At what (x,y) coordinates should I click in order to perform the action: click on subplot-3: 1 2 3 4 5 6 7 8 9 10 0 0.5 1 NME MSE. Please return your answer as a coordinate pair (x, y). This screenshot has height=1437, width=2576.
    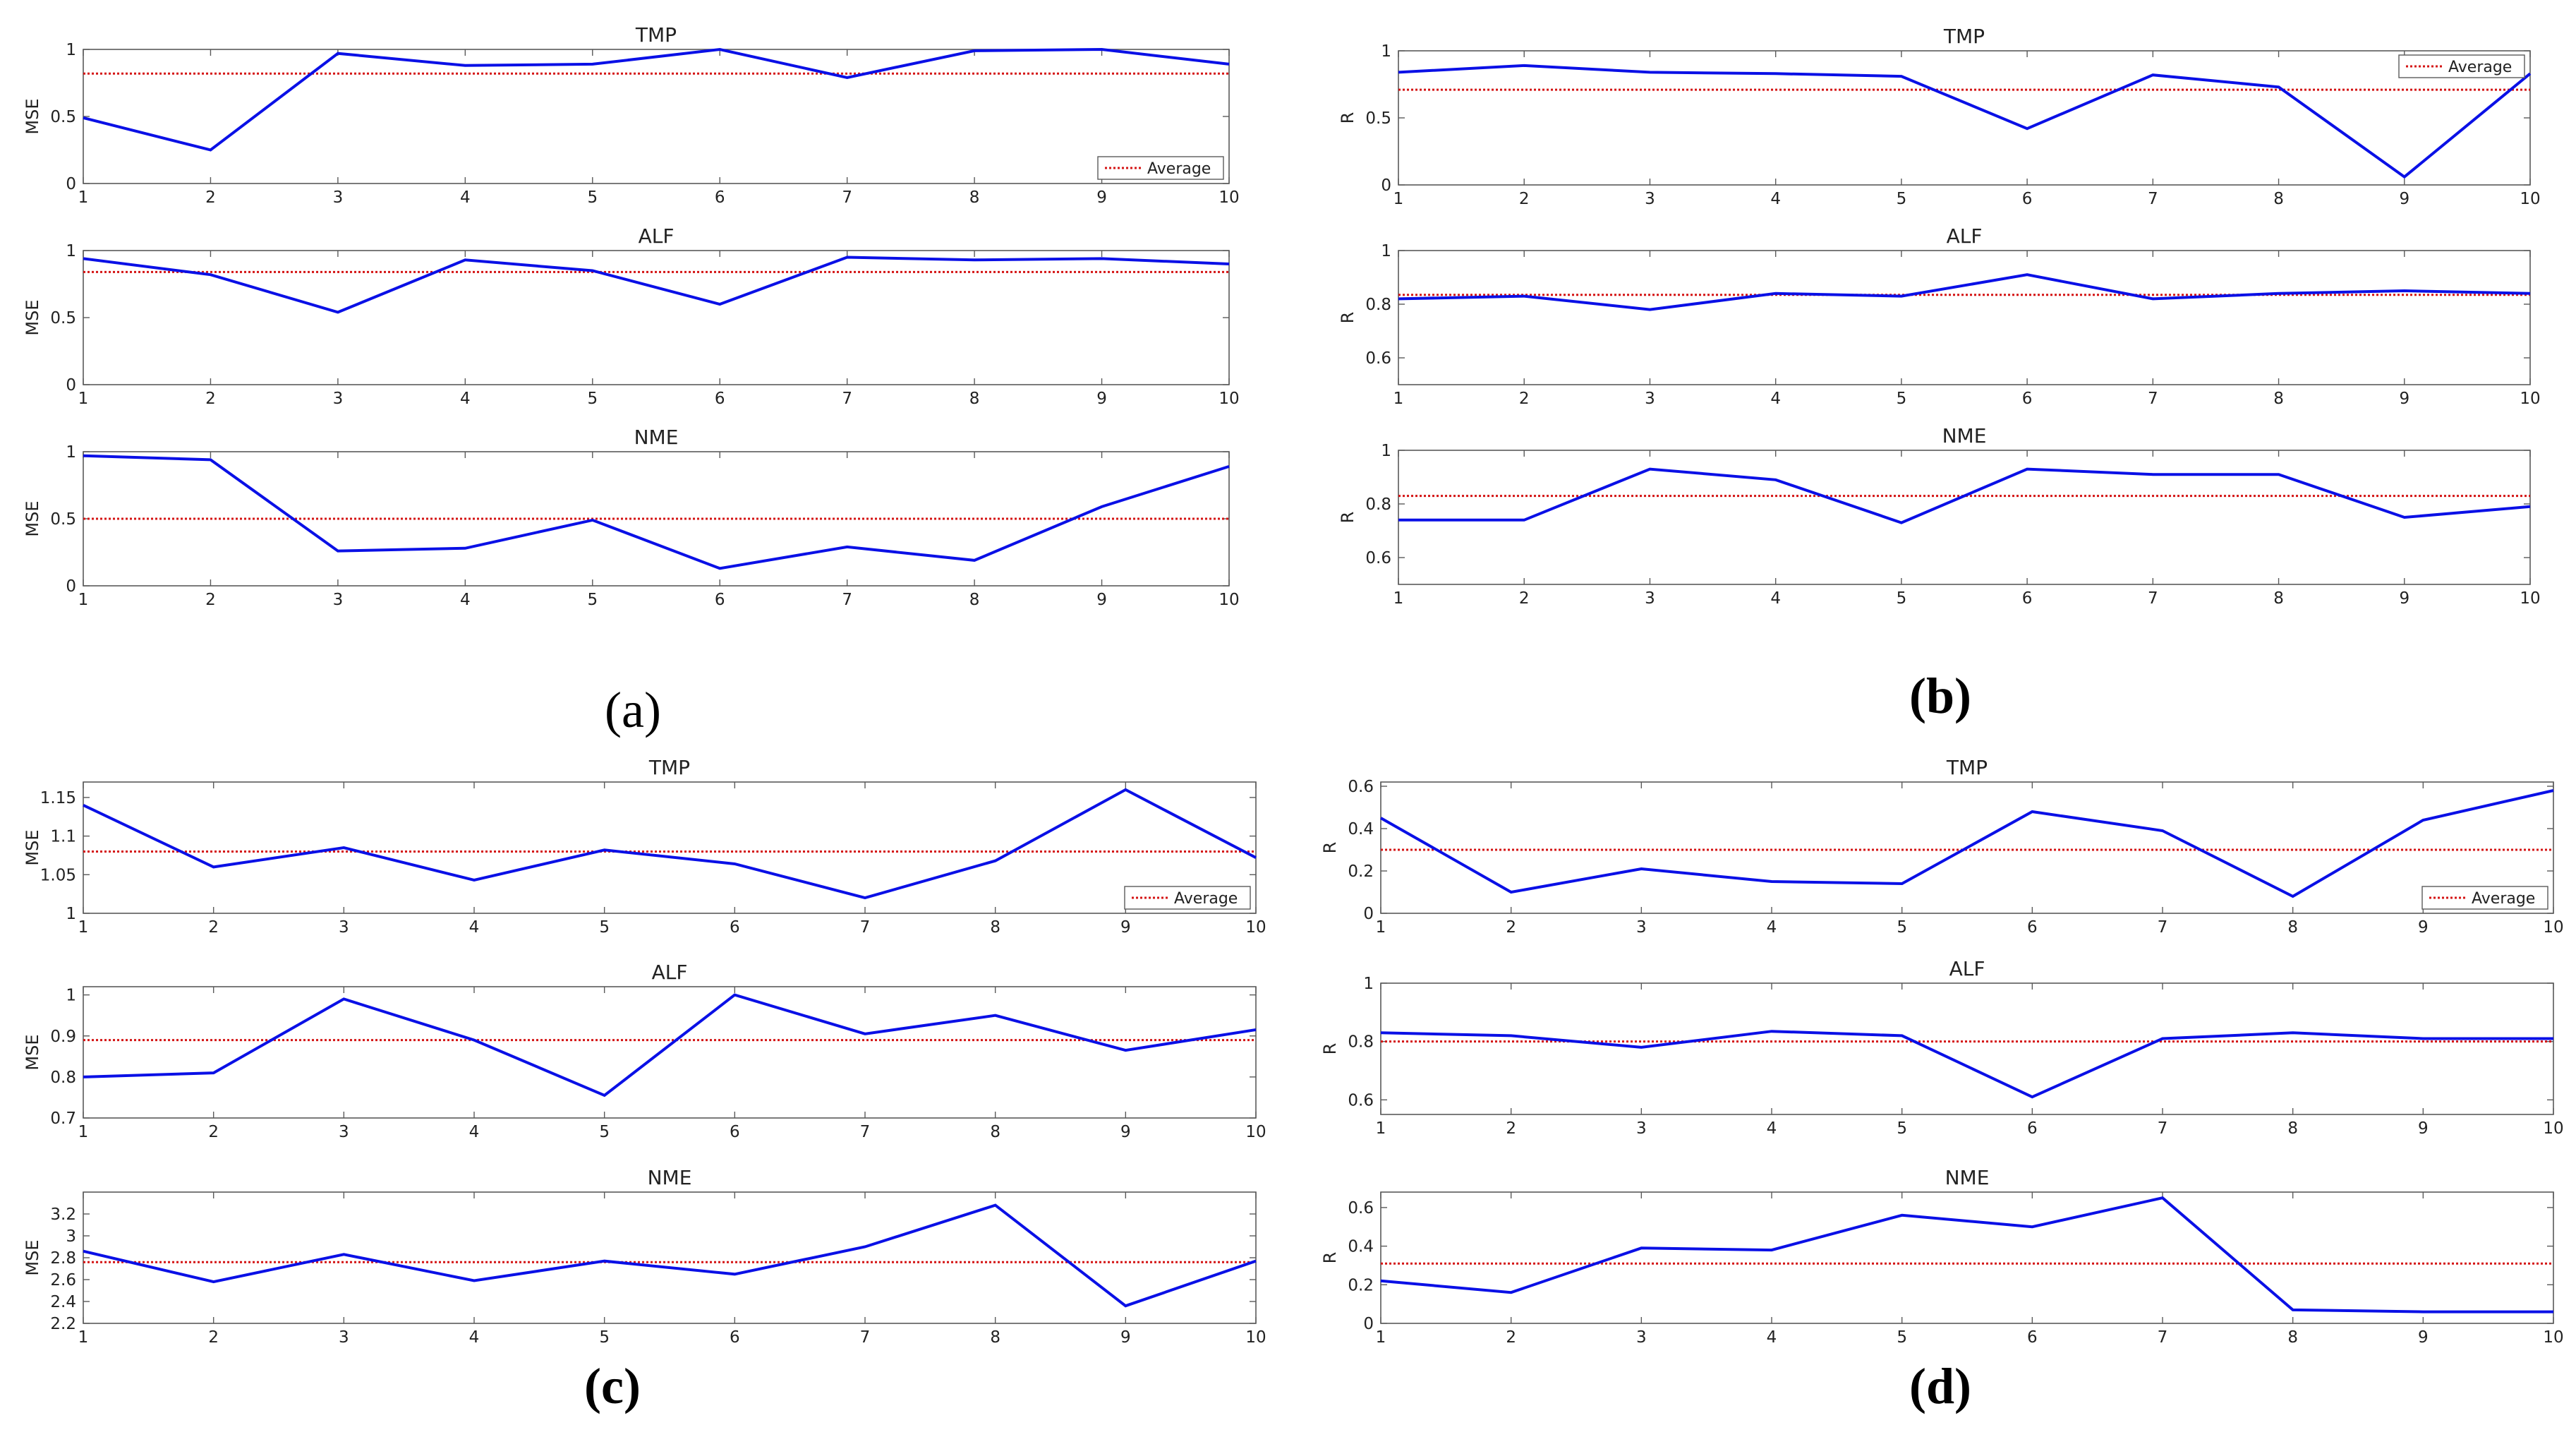
    Looking at the image, I should click on (632, 517).